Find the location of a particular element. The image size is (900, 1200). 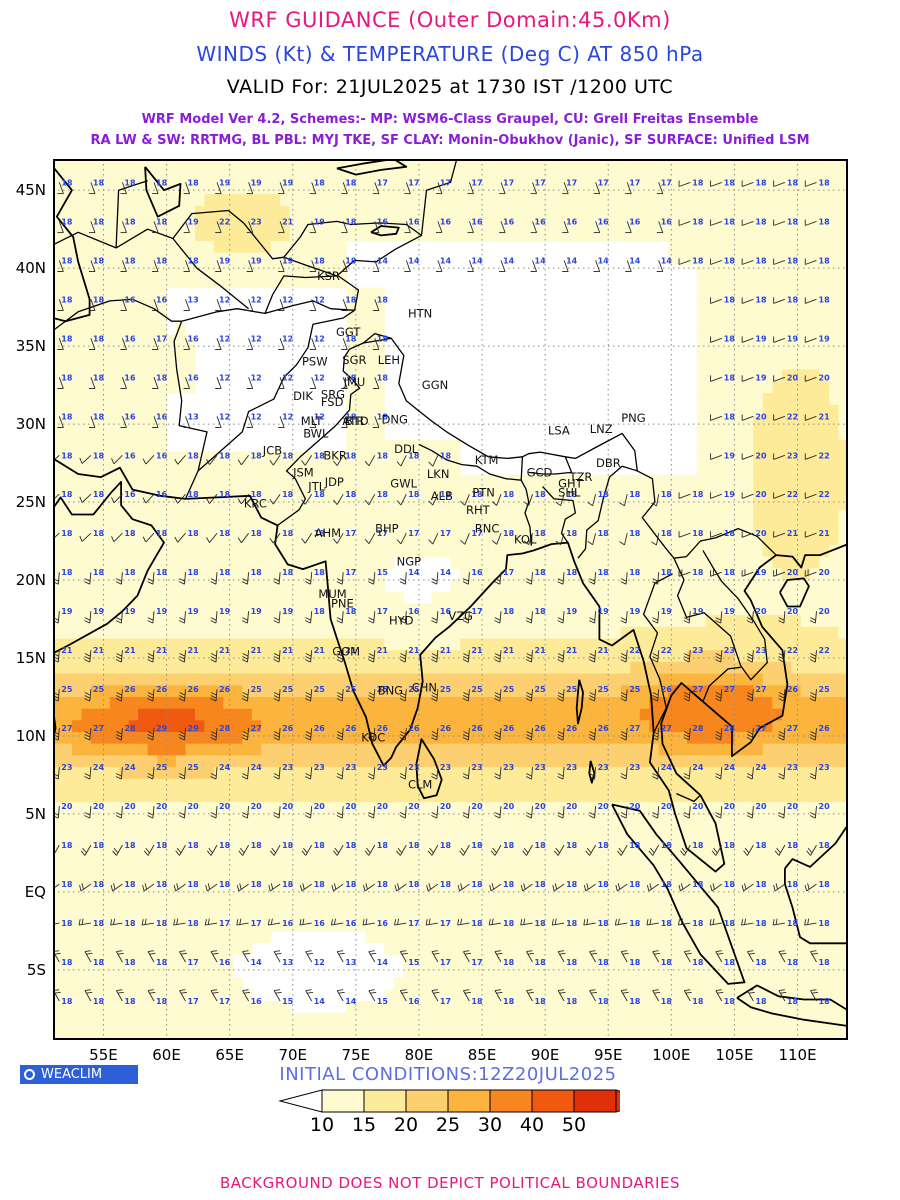

temperature-value: 26 is located at coordinates (667, 689).